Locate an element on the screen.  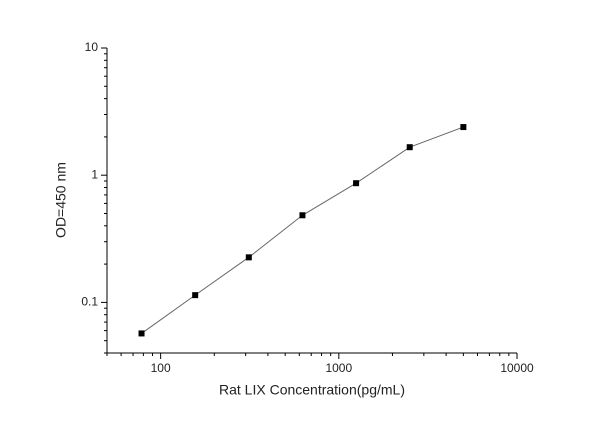
y-tick-label: 10 is located at coordinates (92, 47).